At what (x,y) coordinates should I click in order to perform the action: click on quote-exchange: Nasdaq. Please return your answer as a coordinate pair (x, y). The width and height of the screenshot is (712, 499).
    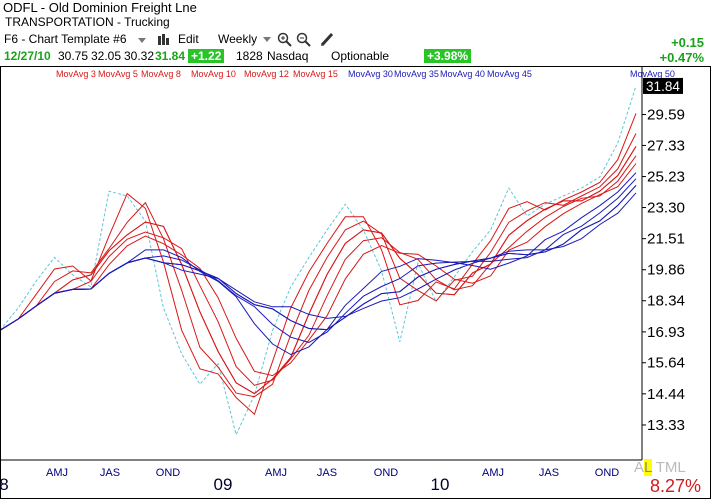
    Looking at the image, I should click on (288, 56).